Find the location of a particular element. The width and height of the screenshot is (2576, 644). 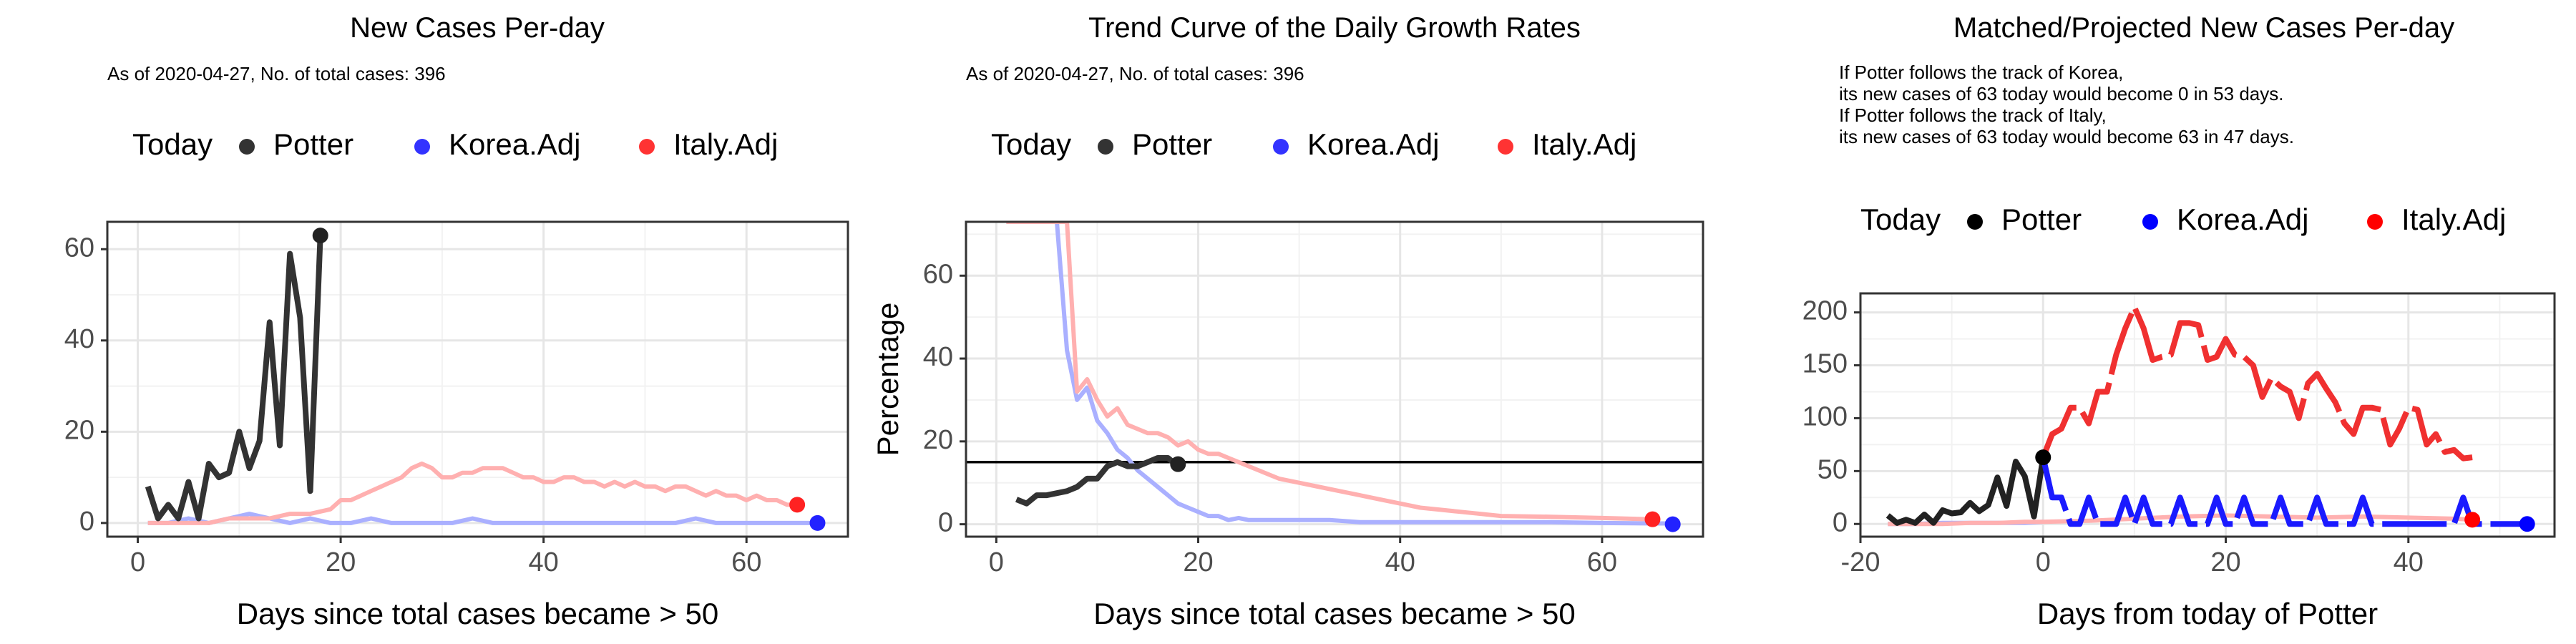

y-tick-label: 100 is located at coordinates (1825, 416).